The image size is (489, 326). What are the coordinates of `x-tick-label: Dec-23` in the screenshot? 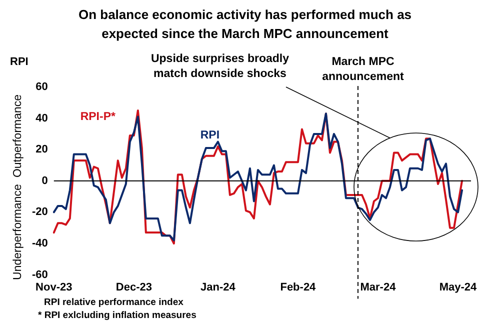 It's located at (134, 287).